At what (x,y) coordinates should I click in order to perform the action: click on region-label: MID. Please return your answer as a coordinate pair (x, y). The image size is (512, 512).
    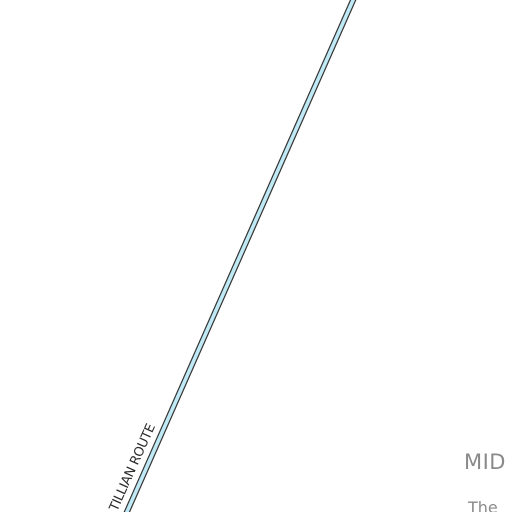
    Looking at the image, I should click on (485, 462).